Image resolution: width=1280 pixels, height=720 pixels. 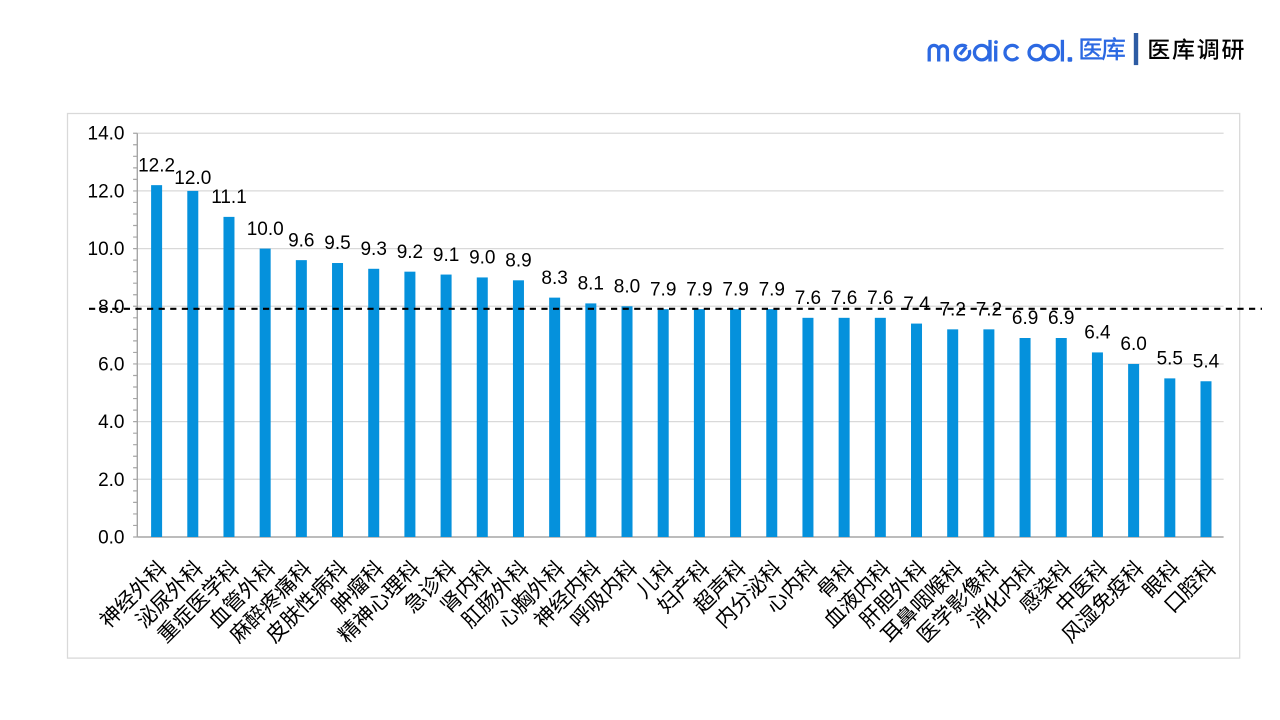 I want to click on svg-text: 4.0, so click(x=111, y=422).